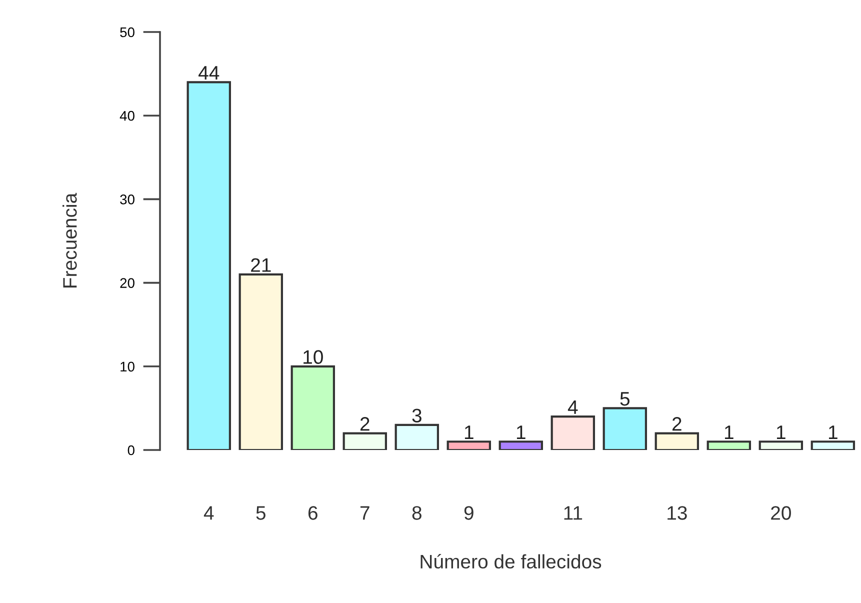  What do you see at coordinates (625, 399) in the screenshot?
I see `data-label: 5` at bounding box center [625, 399].